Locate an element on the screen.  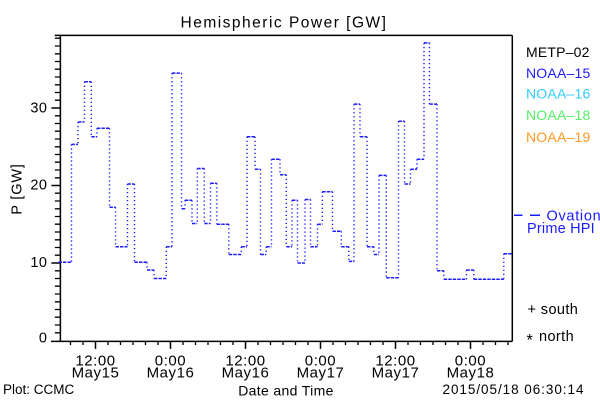
svg-text: NOAA–18 is located at coordinates (558, 115).